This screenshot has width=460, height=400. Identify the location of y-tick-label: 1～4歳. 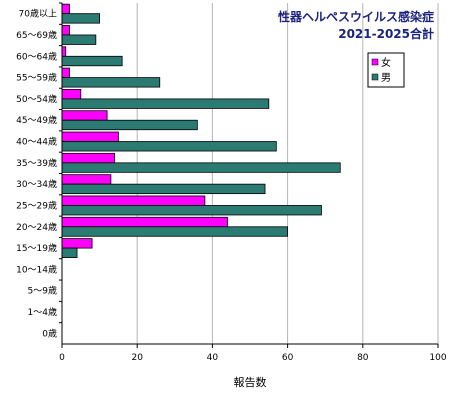
(42, 312).